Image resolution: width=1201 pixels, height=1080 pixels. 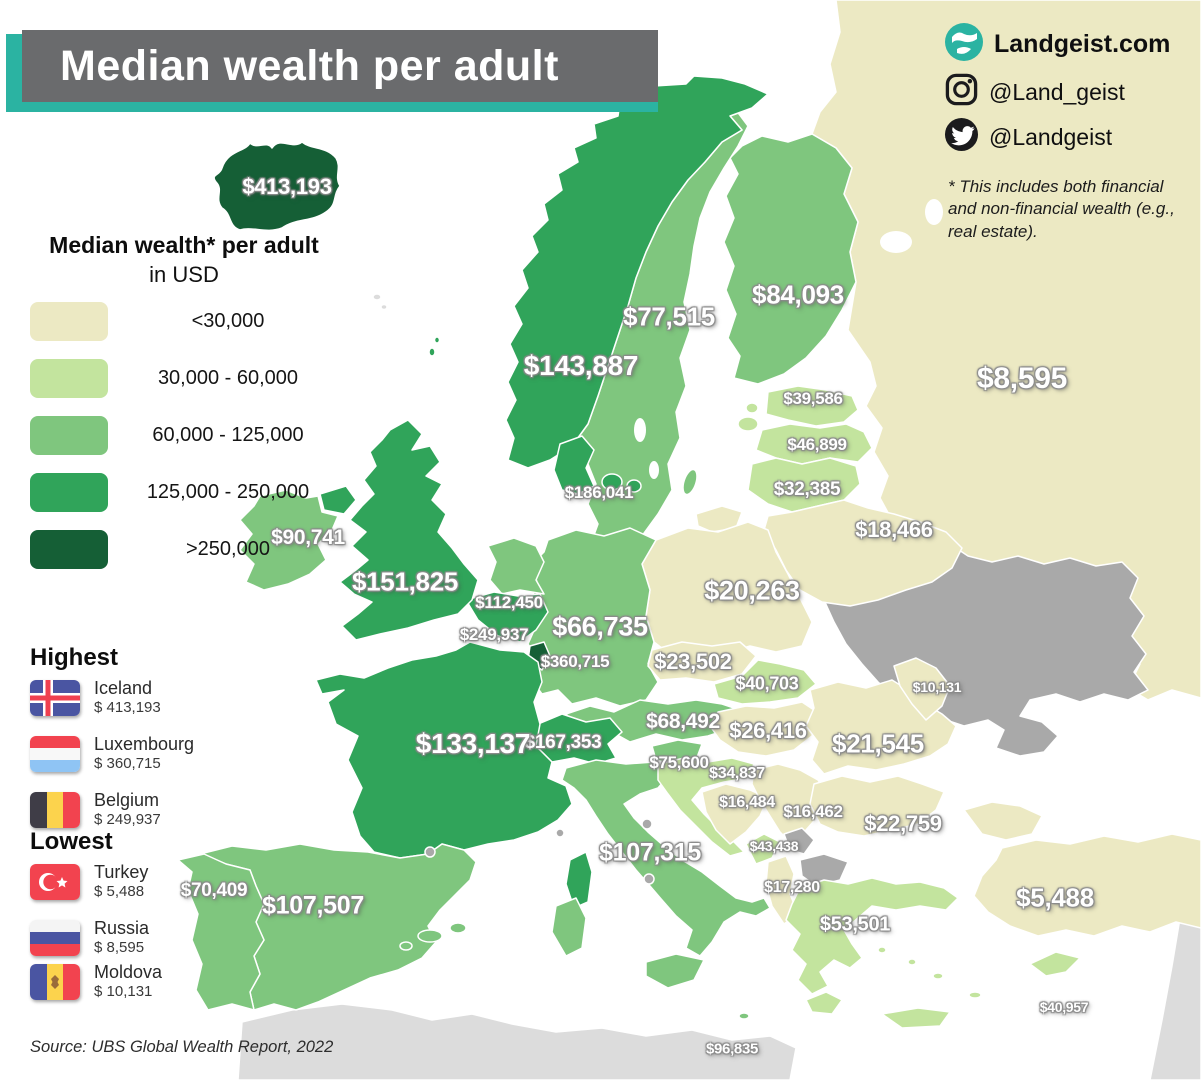 I want to click on source-credit: Source: UBS Global Wealth Report, 2022, so click(x=182, y=1047).